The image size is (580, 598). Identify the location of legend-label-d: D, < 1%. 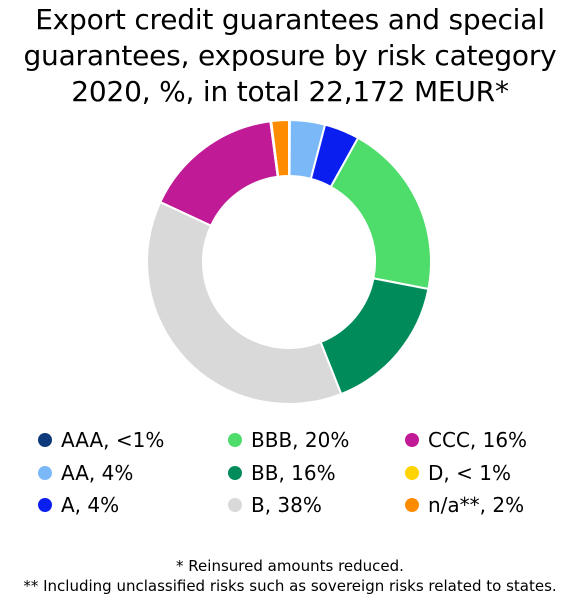
(469, 473).